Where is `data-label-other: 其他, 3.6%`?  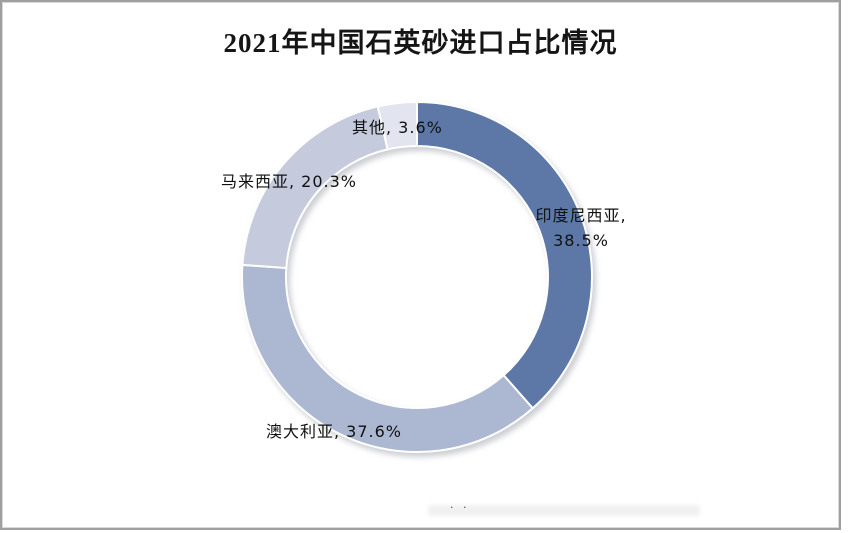 data-label-other: 其他, 3.6% is located at coordinates (397, 127).